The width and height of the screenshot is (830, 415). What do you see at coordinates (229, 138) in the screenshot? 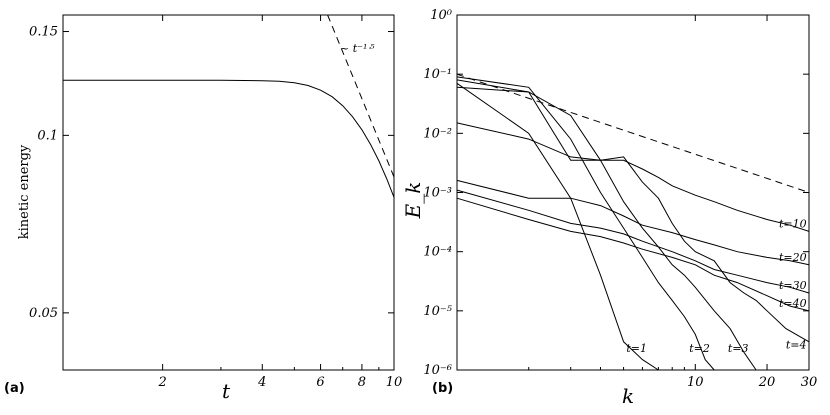
I see `panel-a-energy-curve` at bounding box center [229, 138].